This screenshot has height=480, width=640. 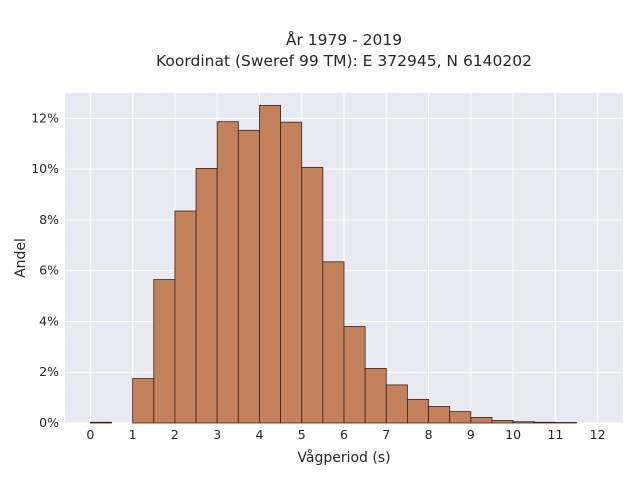 What do you see at coordinates (386, 434) in the screenshot?
I see `x-tick-label: 7` at bounding box center [386, 434].